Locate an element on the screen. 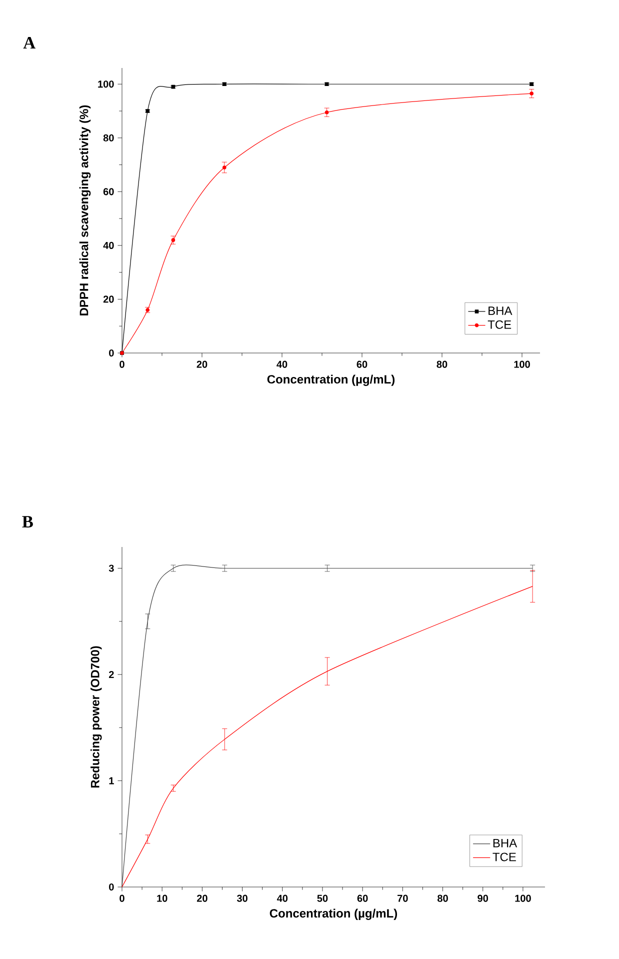 The image size is (619, 959). x-tick-label: 10 is located at coordinates (162, 898).